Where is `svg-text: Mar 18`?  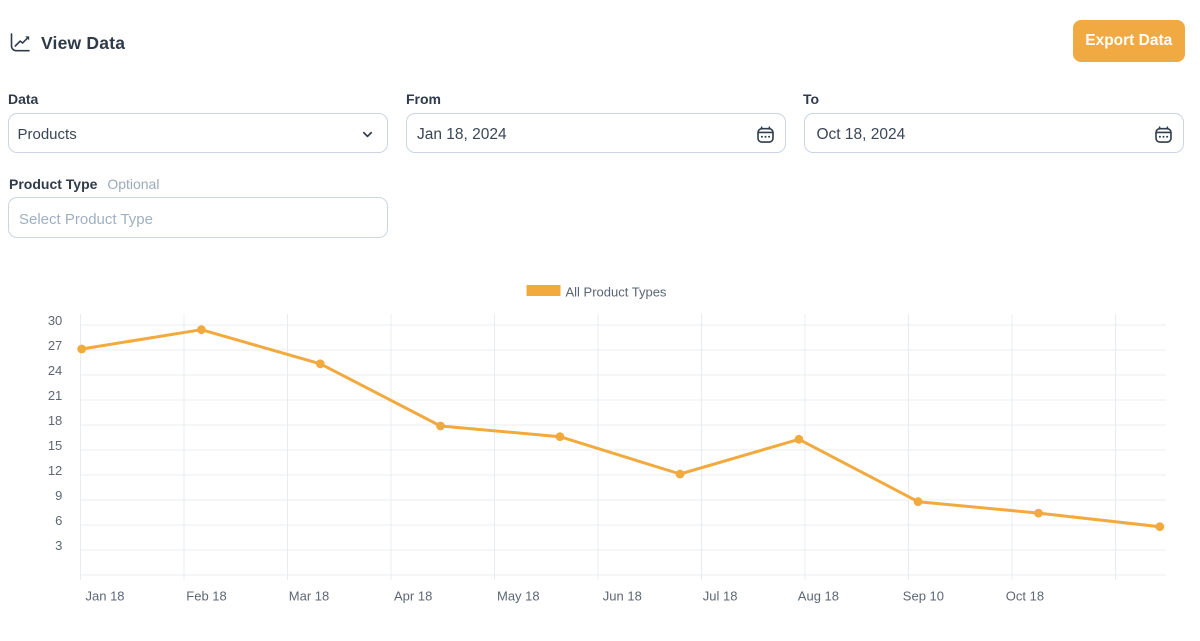 svg-text: Mar 18 is located at coordinates (309, 596).